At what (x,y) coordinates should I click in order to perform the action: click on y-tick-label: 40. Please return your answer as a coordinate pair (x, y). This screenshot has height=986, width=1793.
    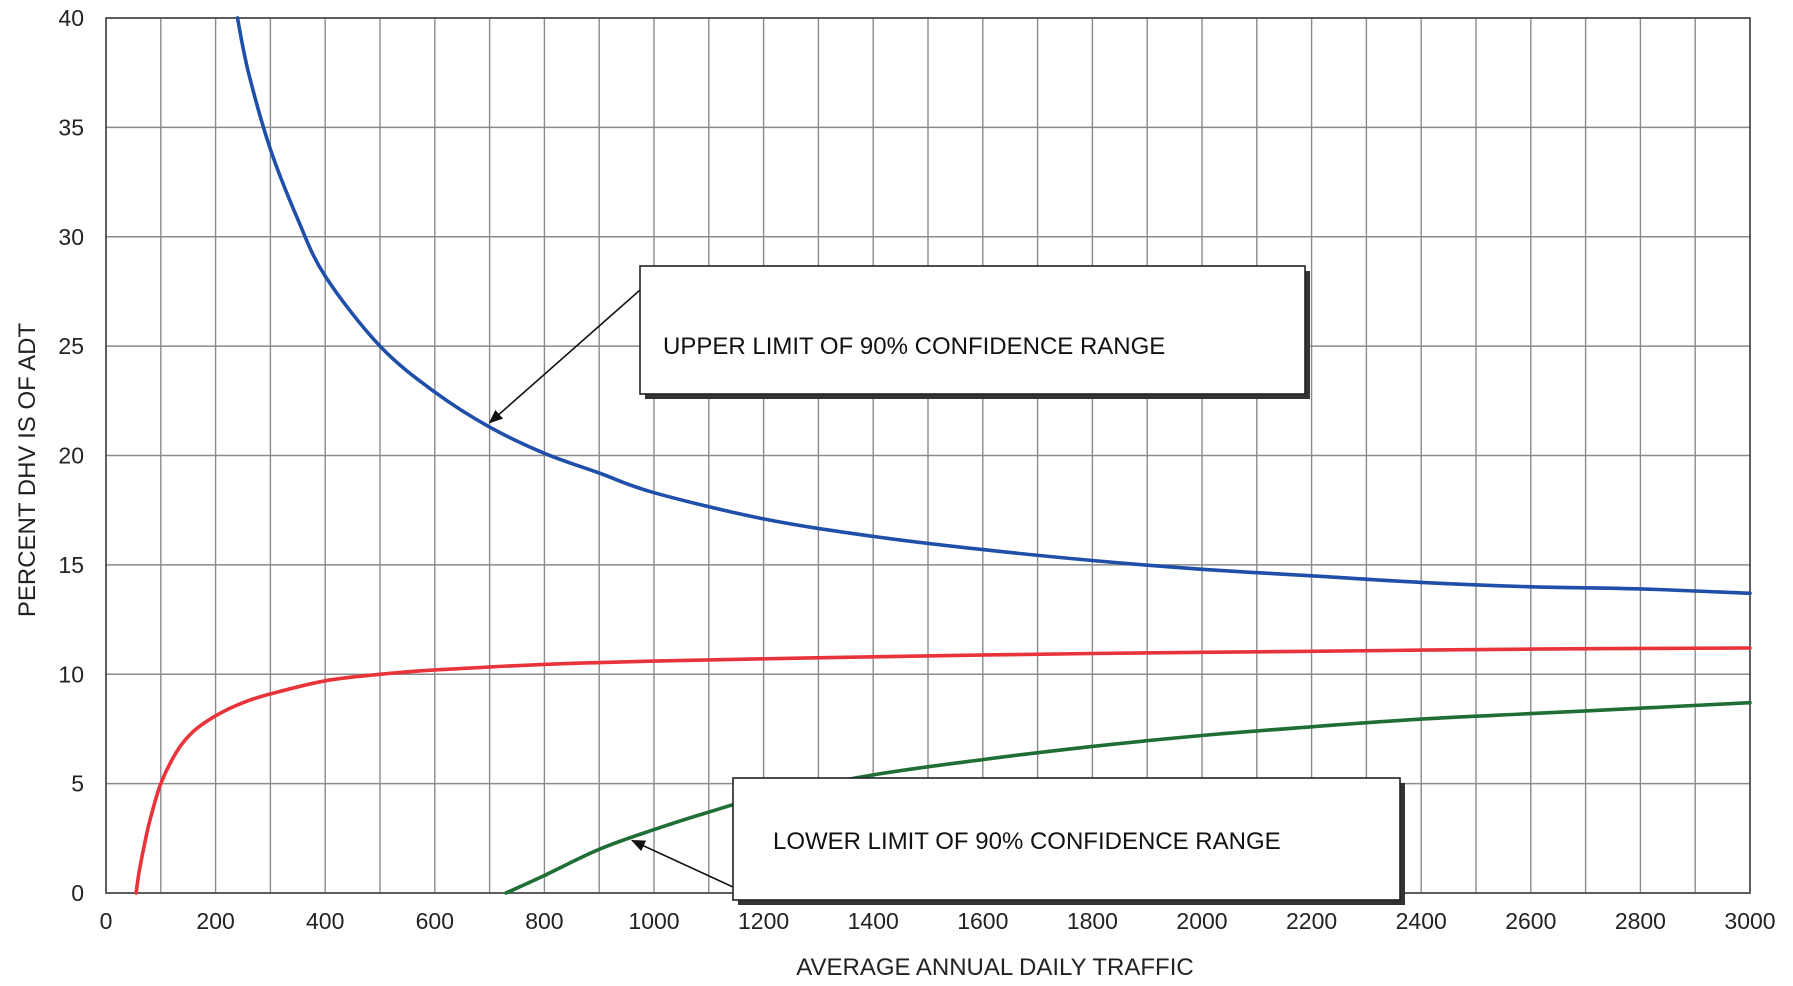
    Looking at the image, I should click on (71, 18).